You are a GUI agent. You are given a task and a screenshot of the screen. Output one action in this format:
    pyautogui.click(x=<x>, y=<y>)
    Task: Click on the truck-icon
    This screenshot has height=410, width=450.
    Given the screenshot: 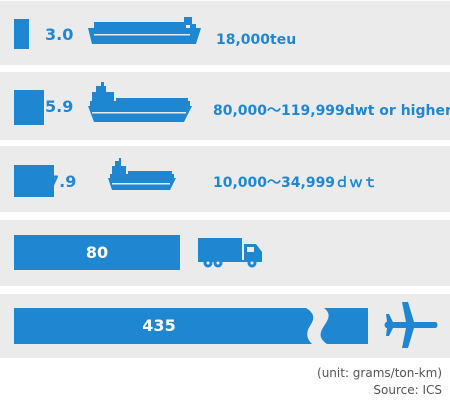 What is the action you would take?
    pyautogui.click(x=231, y=252)
    